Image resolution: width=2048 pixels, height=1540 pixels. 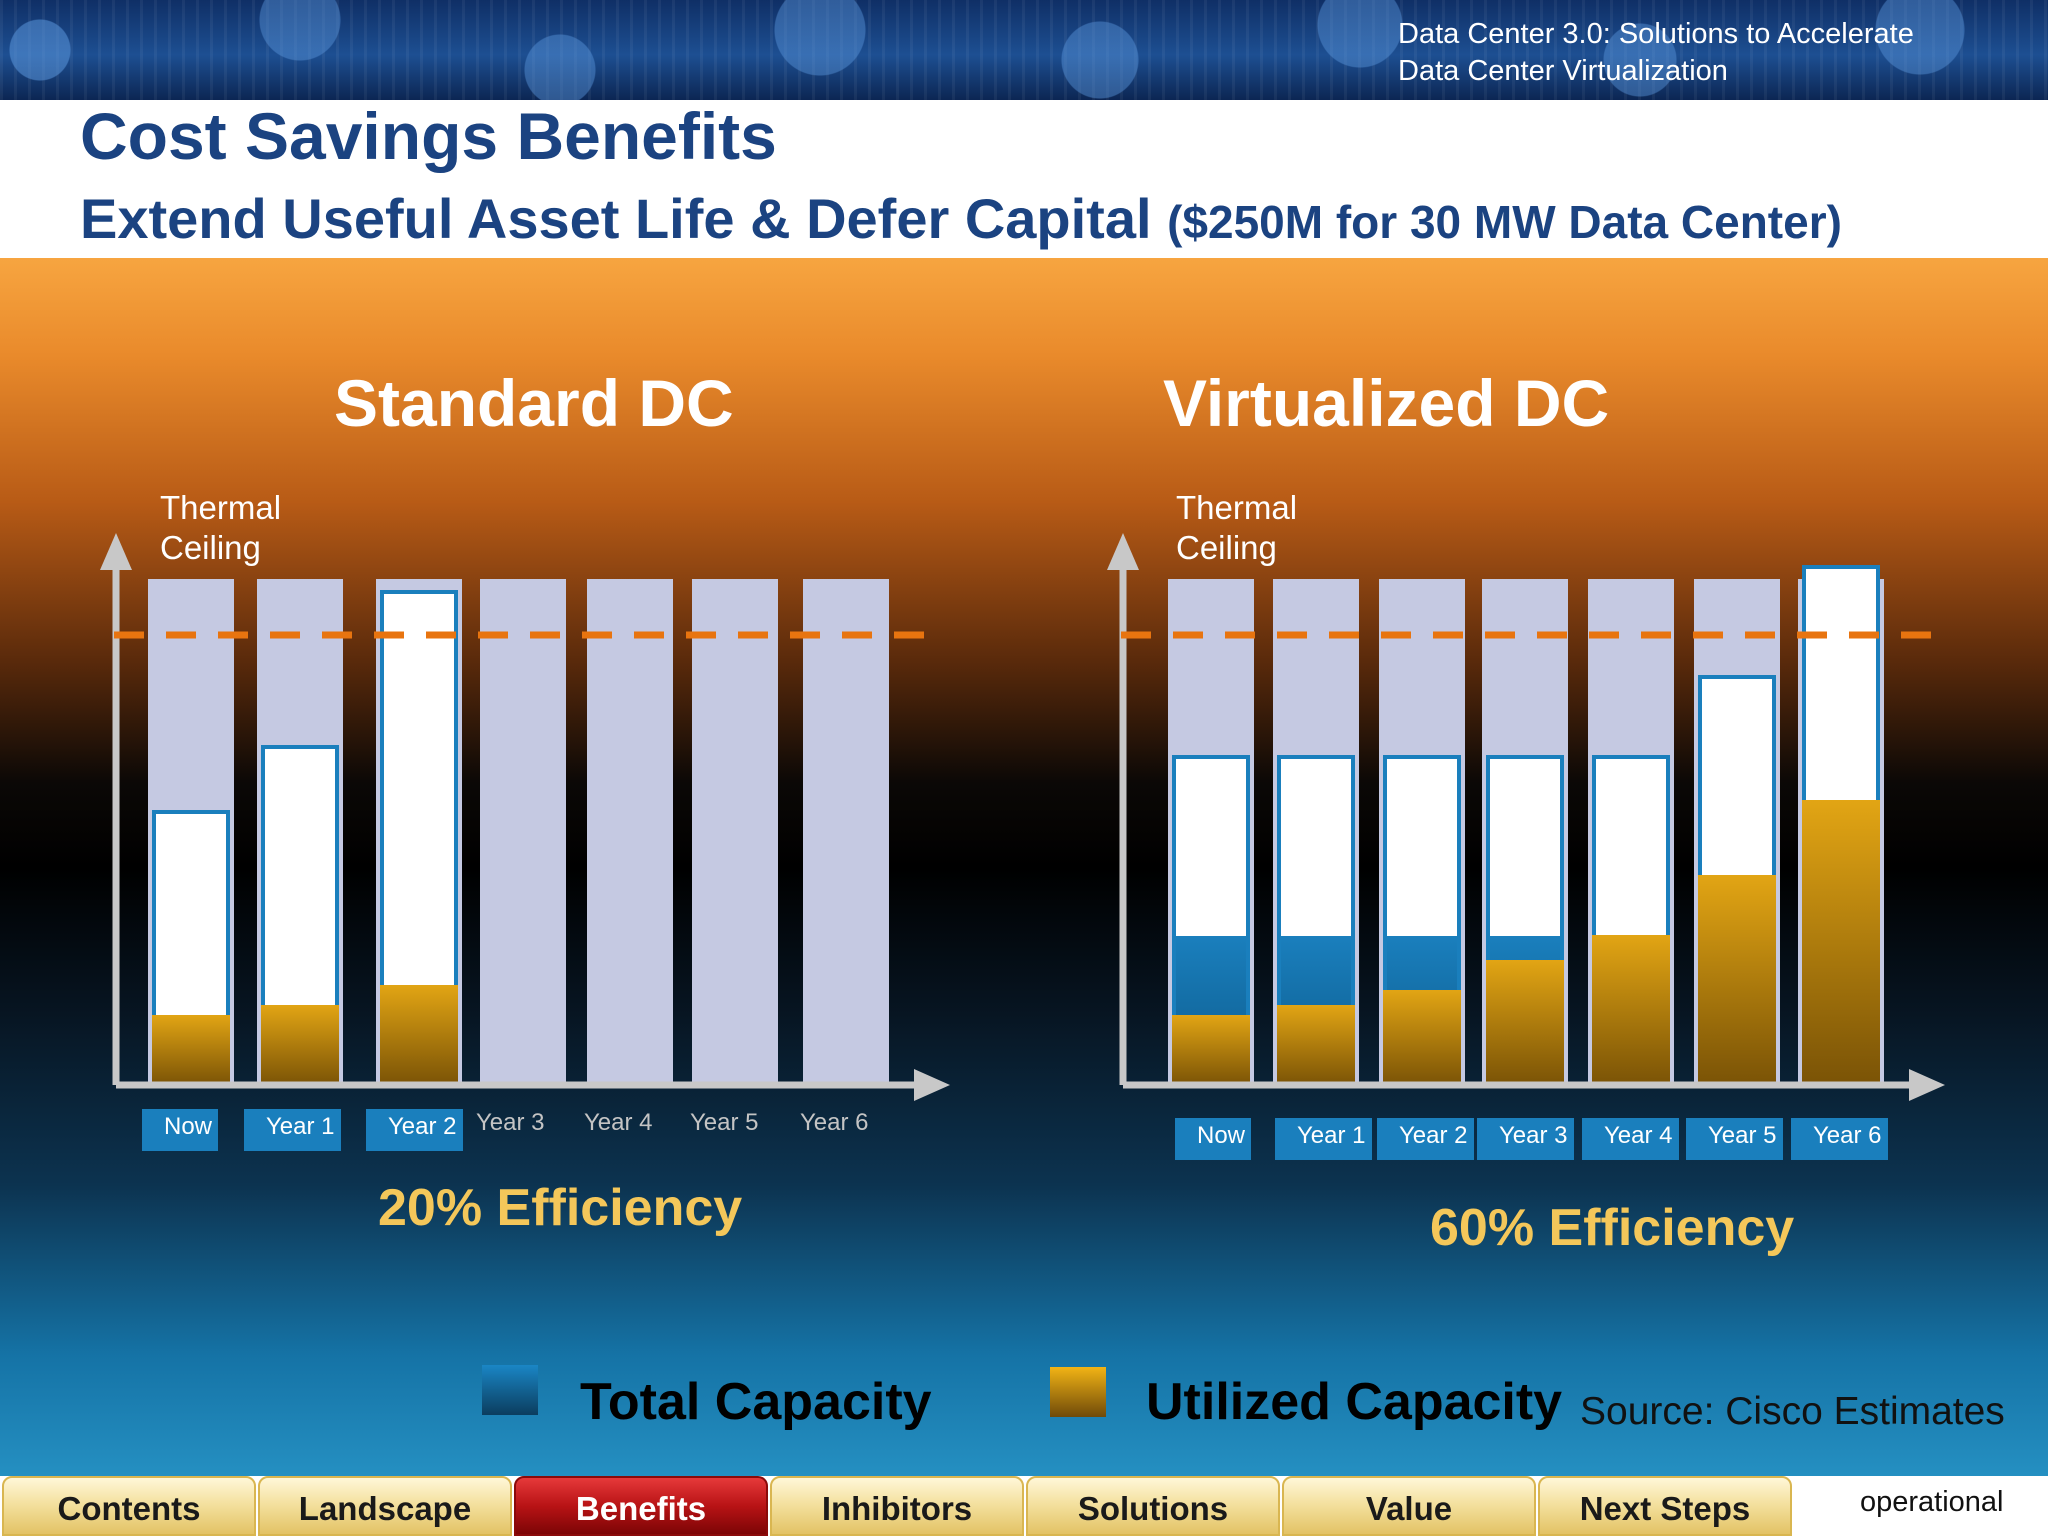 What do you see at coordinates (834, 1122) in the screenshot?
I see `standard-tick-label-6: Year 6` at bounding box center [834, 1122].